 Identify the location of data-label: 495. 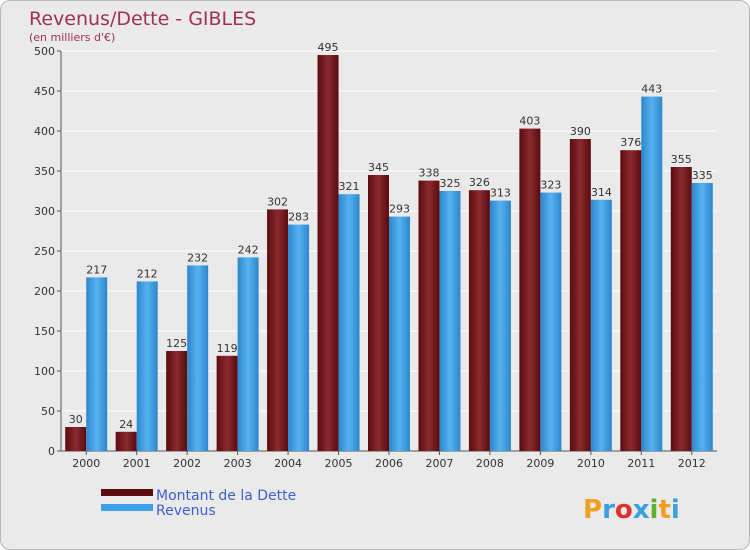
(328, 47).